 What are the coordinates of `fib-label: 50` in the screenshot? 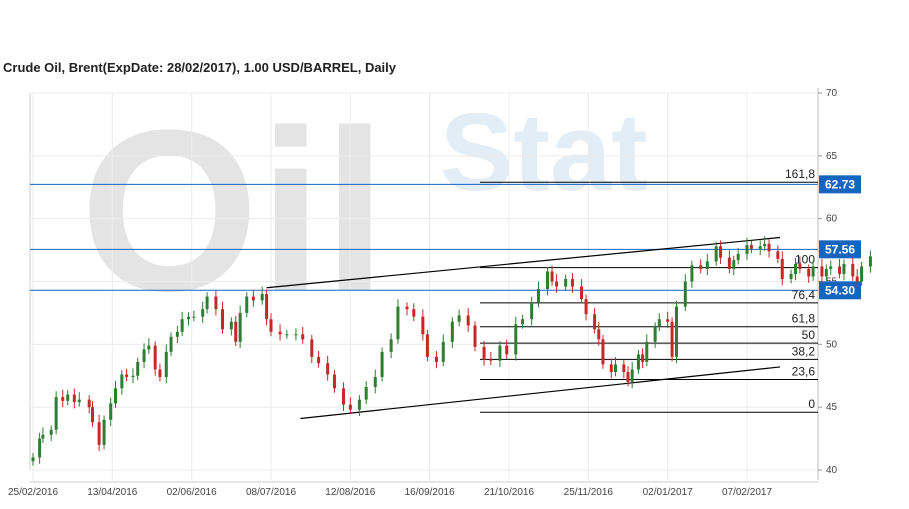 It's located at (809, 335).